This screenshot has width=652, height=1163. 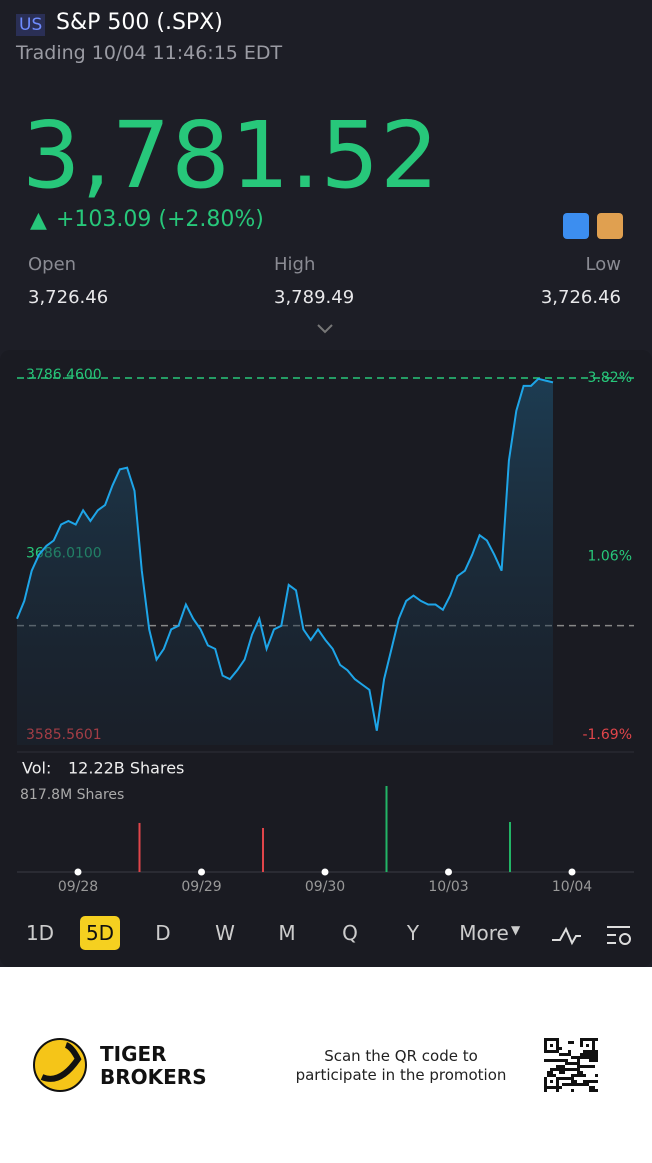 I want to click on stat-value: 3,789.49, so click(x=314, y=297).